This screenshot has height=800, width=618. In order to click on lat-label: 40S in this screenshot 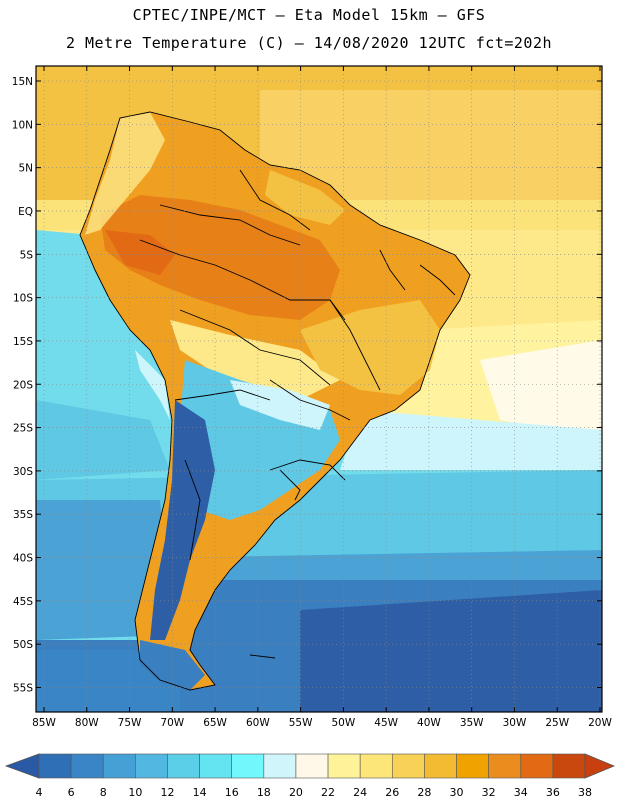, I will do `click(23, 559)`.